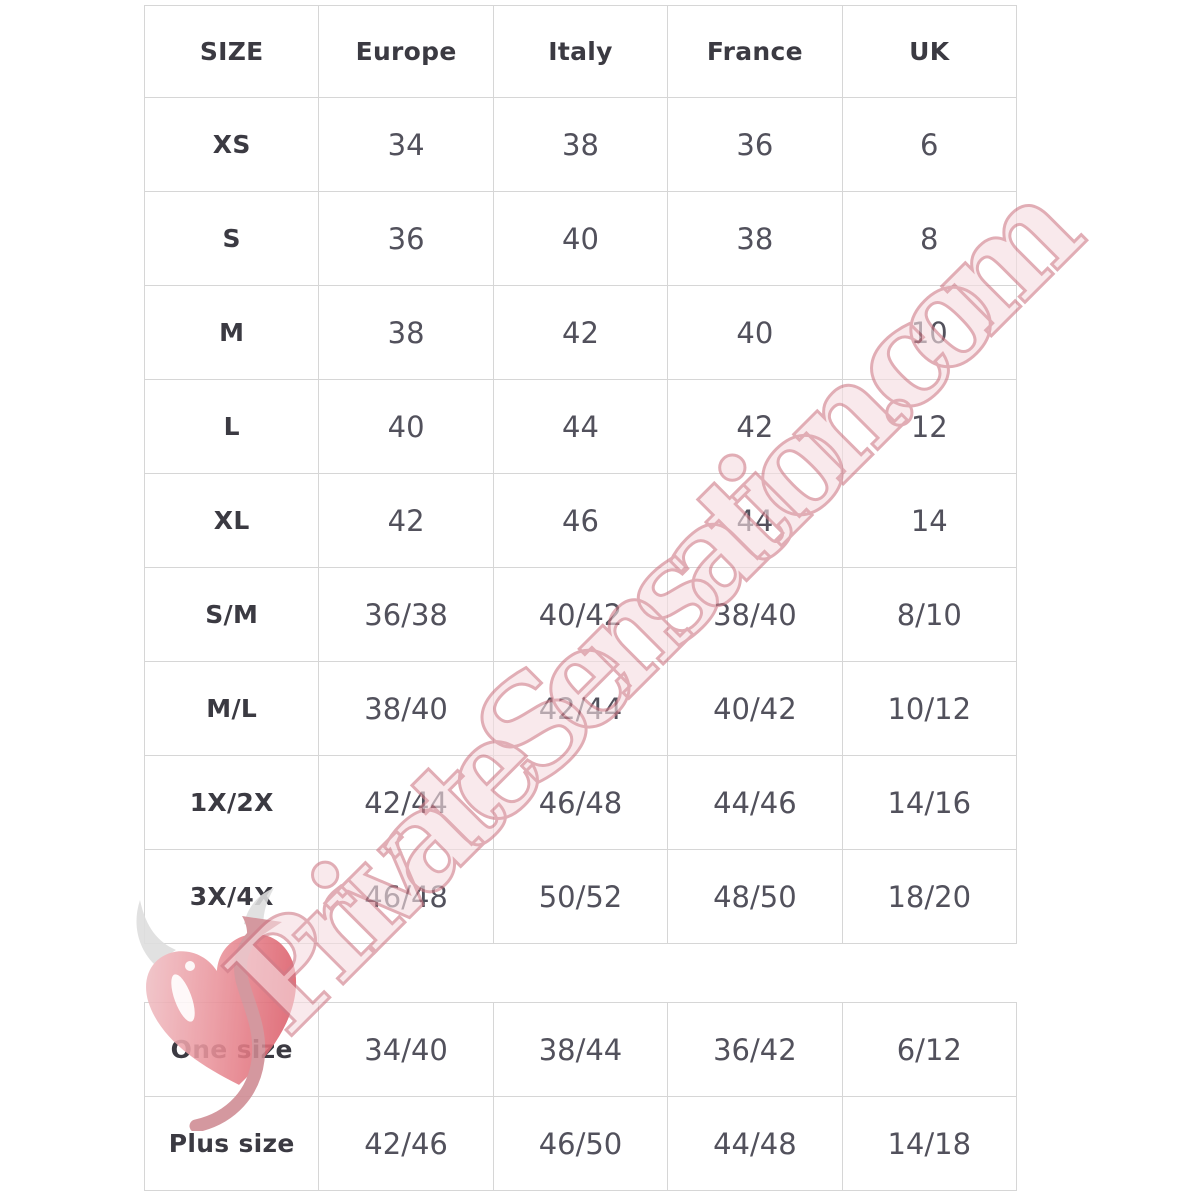 The width and height of the screenshot is (1200, 1200). What do you see at coordinates (231, 51) in the screenshot?
I see `column-header-size: SIZE` at bounding box center [231, 51].